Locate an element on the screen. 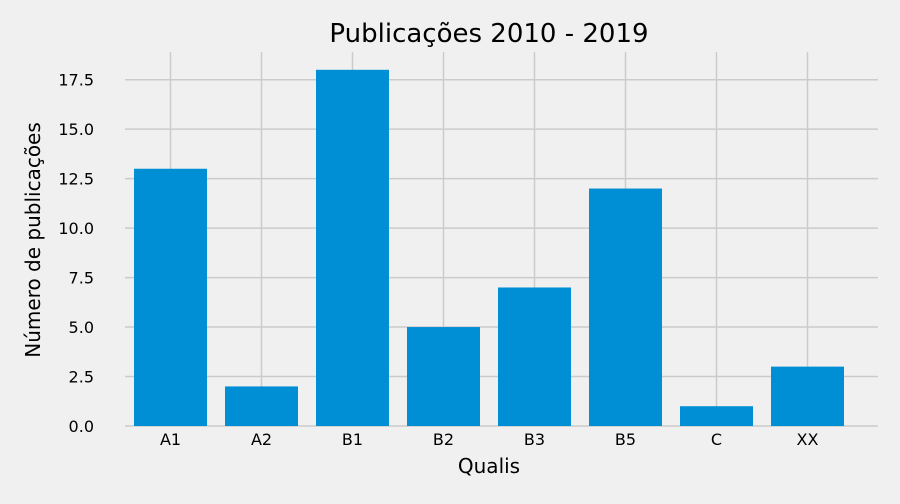  bar-a2 is located at coordinates (261, 406).